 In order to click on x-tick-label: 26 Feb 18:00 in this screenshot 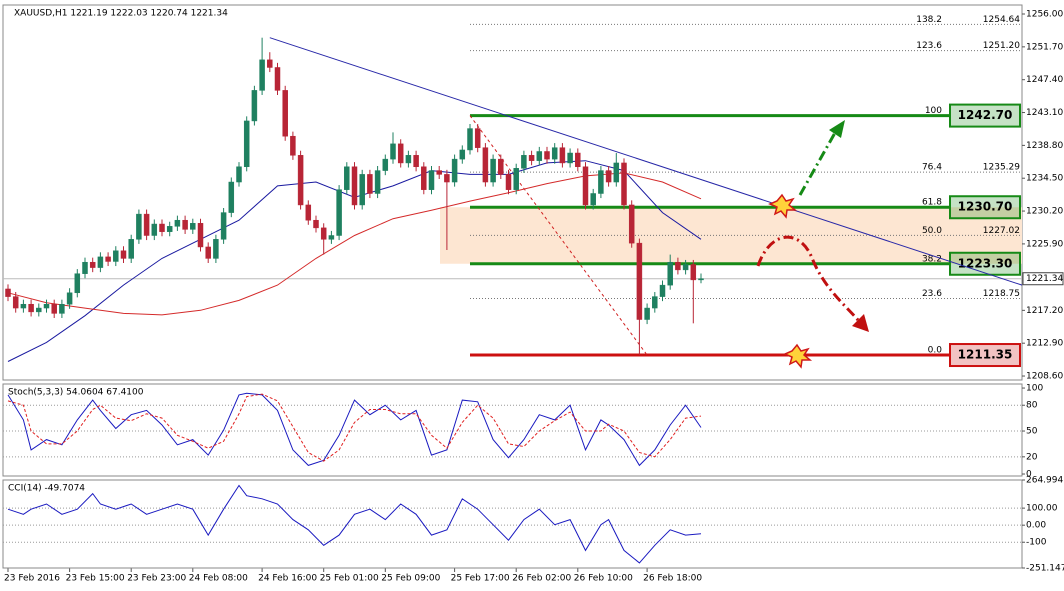, I will do `click(672, 579)`.